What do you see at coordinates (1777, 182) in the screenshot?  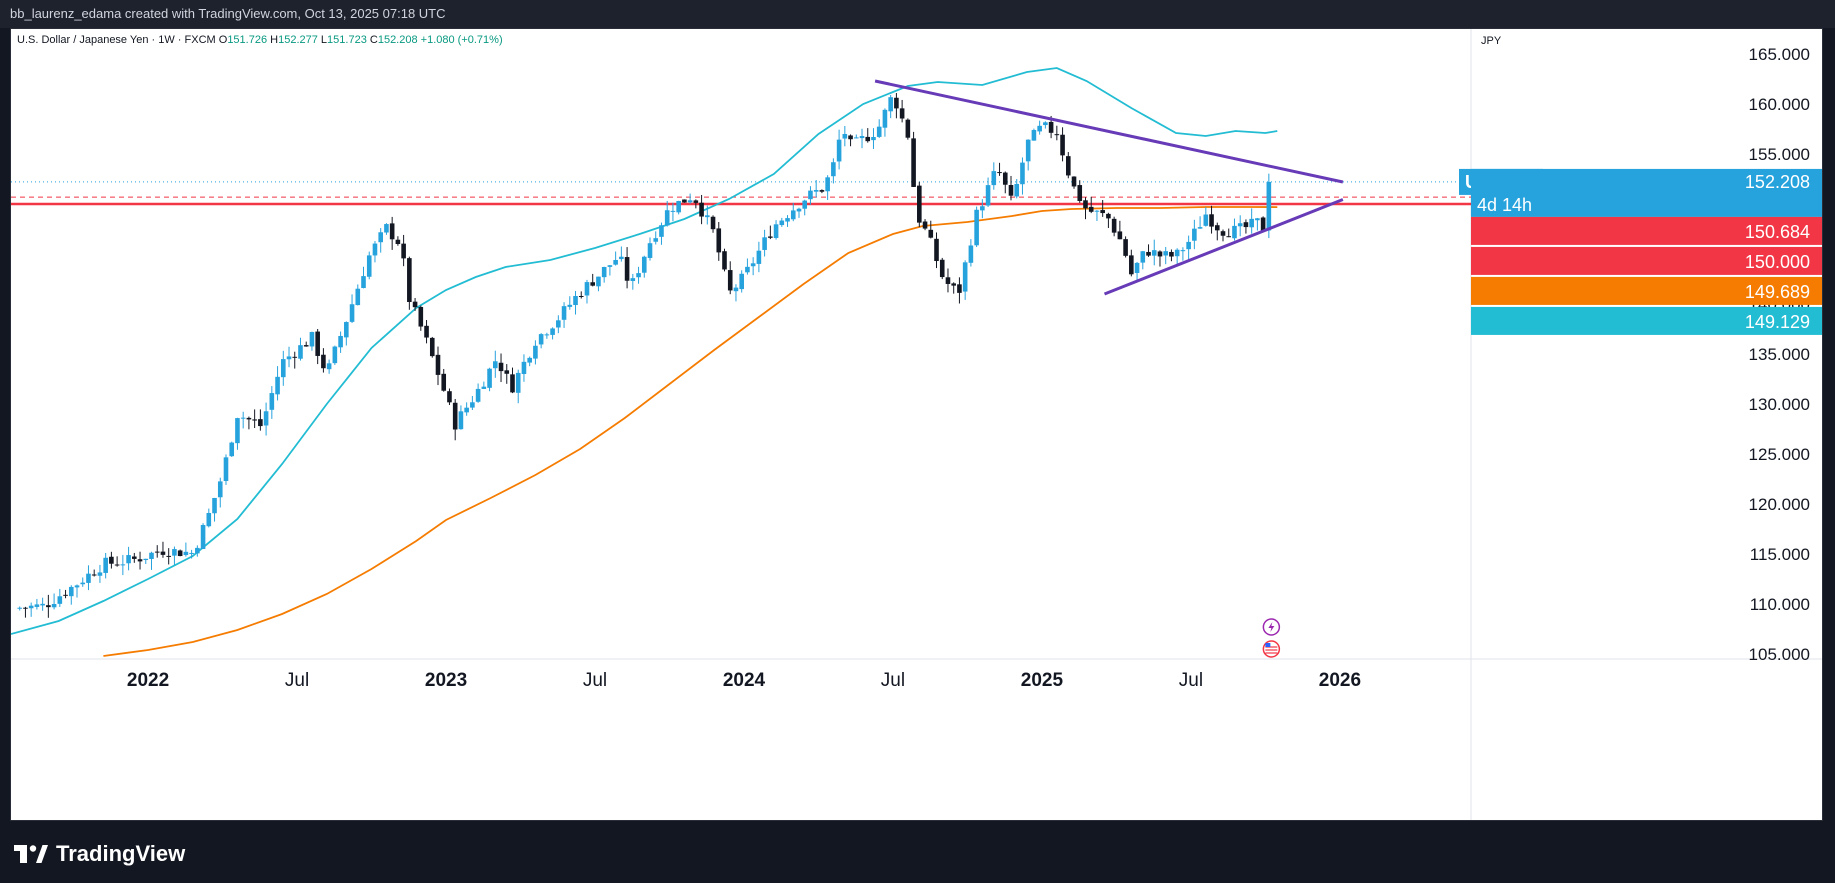 I see `last-price-text: 152.208` at bounding box center [1777, 182].